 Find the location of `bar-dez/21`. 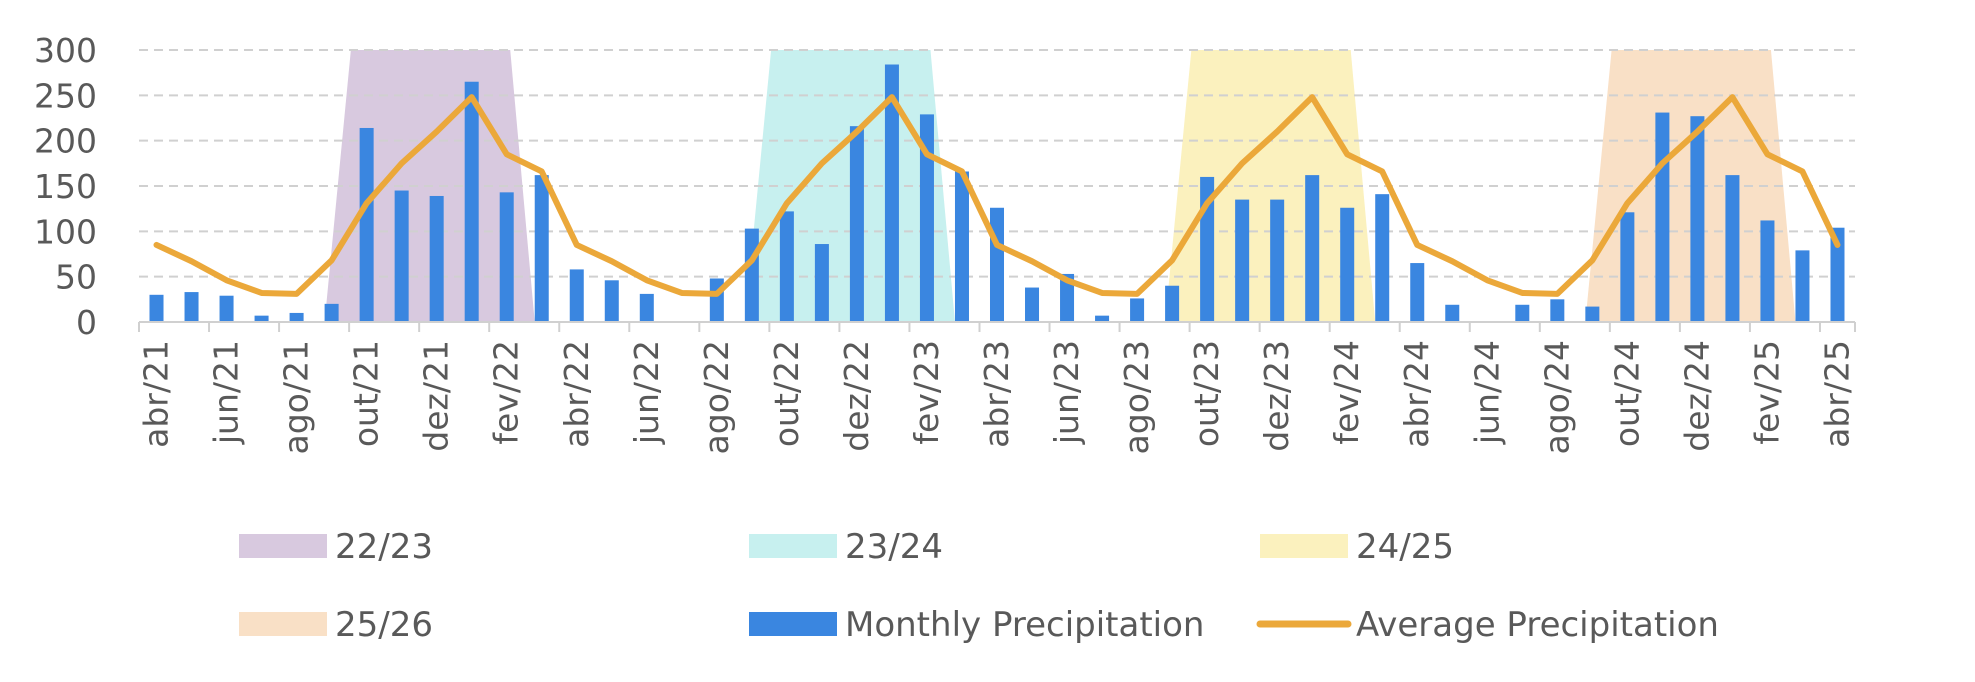

bar-dez/21 is located at coordinates (436, 258).